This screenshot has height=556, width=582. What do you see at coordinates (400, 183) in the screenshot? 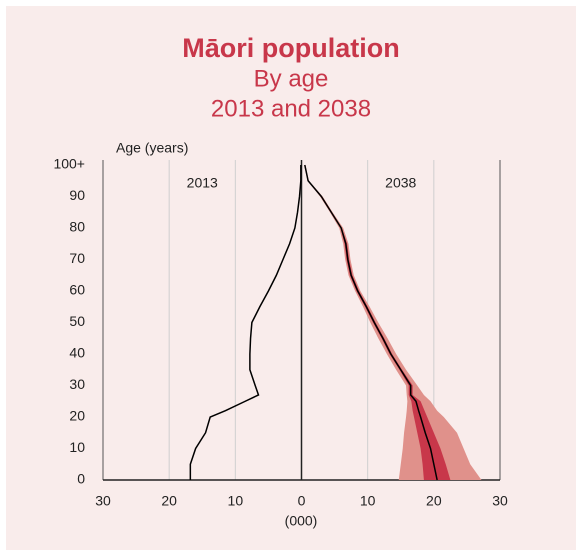
I see `series-label: 2038` at bounding box center [400, 183].